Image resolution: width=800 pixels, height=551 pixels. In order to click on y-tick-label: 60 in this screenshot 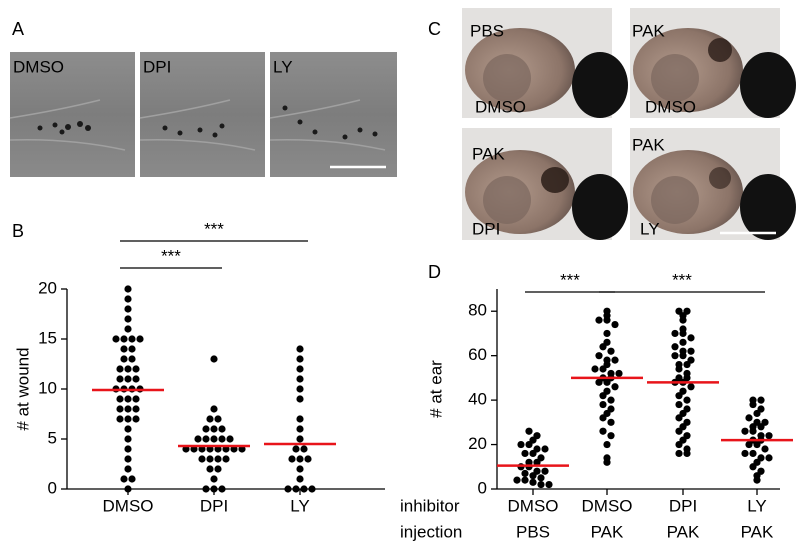, I will do `click(477, 354)`.